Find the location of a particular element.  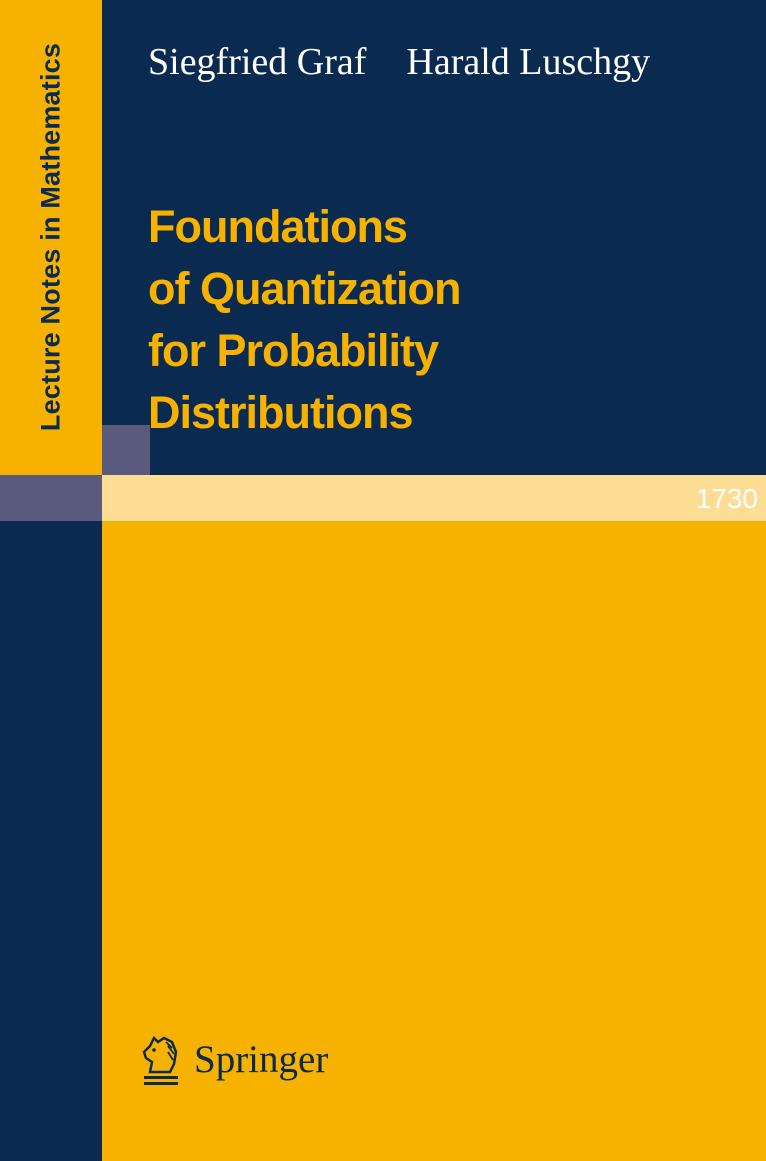

author: Harald Luschgy is located at coordinates (528, 62).